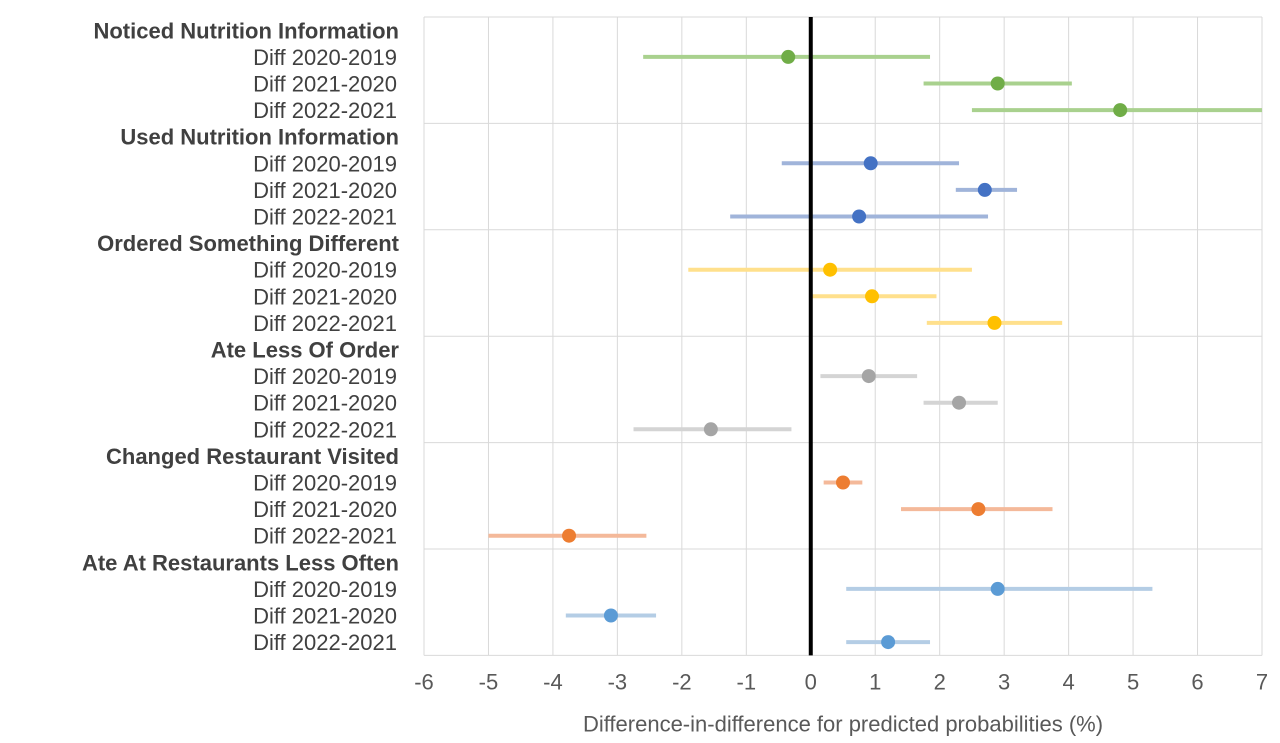 The image size is (1280, 743). I want to click on x-tick-label: -6, so click(424, 681).